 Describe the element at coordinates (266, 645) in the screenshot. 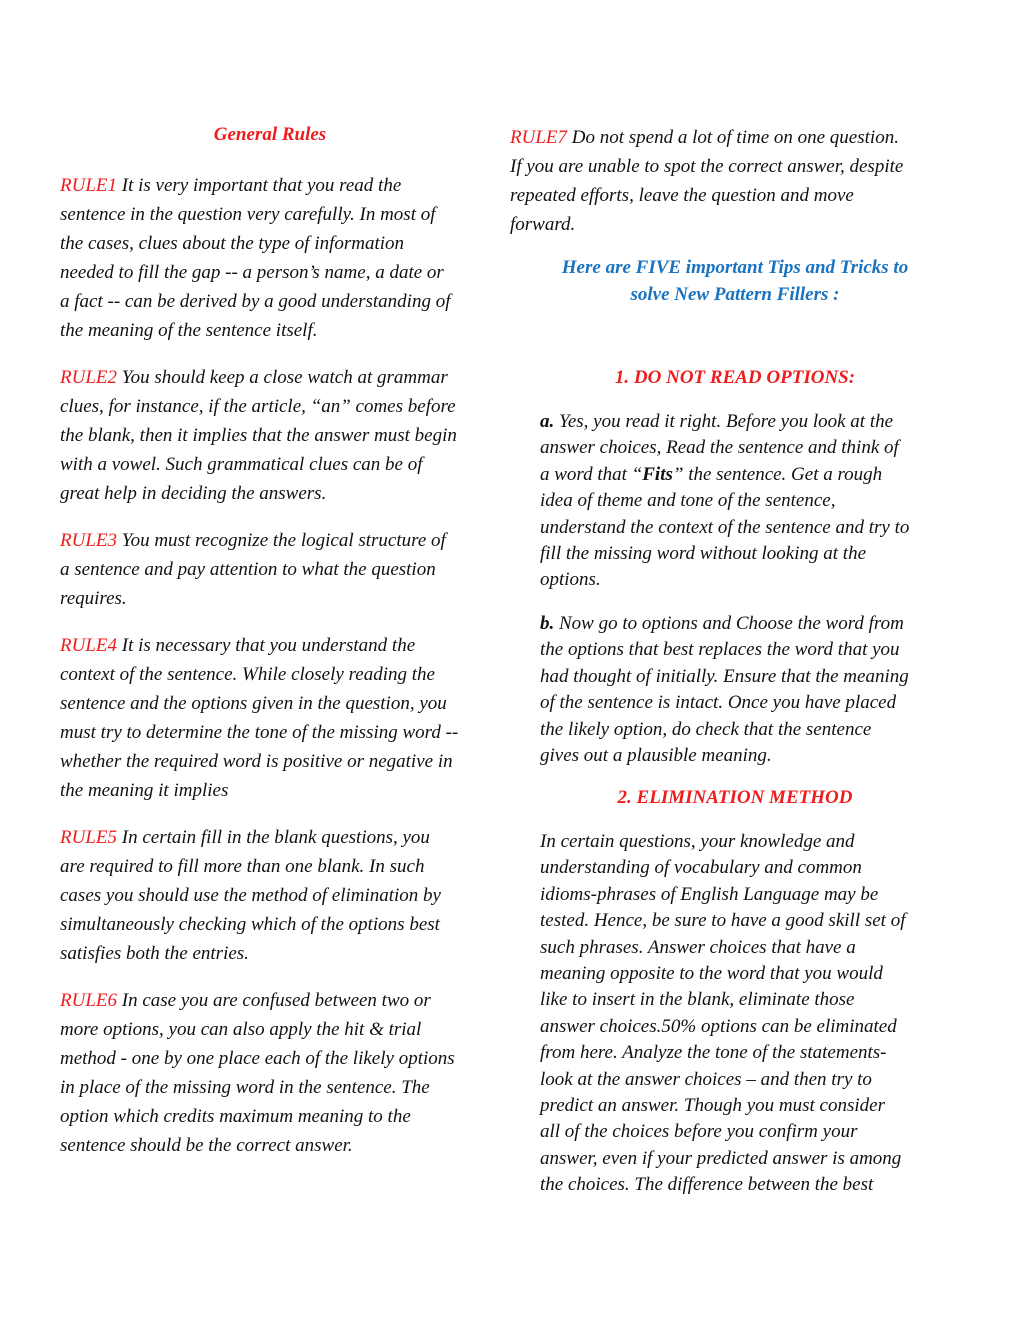

I see `line-text: It is necessary that you understand the` at that location.